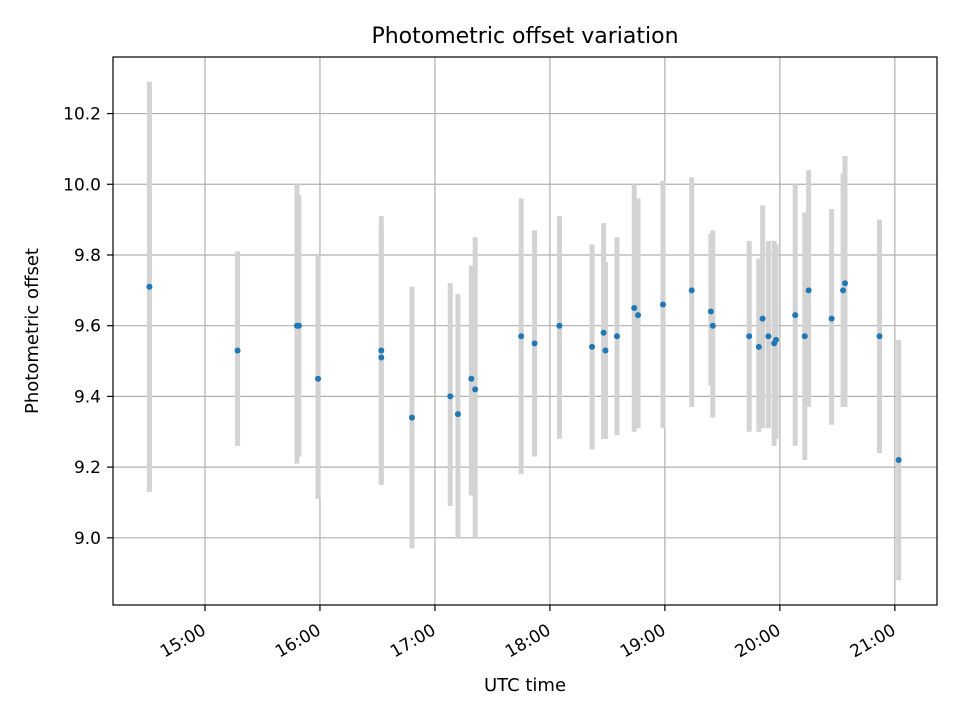 This screenshot has width=960, height=720. What do you see at coordinates (82, 115) in the screenshot?
I see `y-tick-label: 10.2` at bounding box center [82, 115].